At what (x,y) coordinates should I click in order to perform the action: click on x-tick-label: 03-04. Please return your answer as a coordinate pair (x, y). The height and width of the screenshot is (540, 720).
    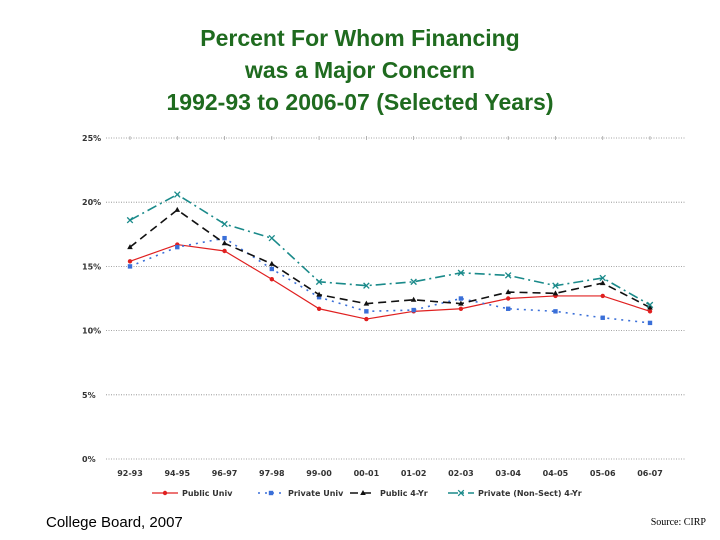
    Looking at the image, I should click on (508, 473).